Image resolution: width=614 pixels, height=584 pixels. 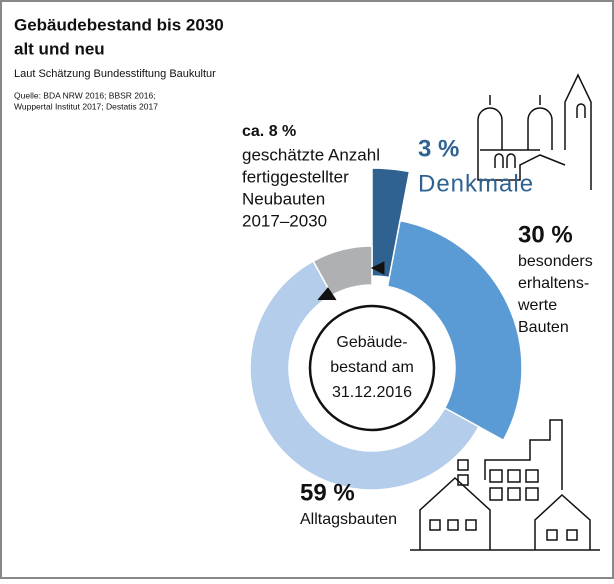 I want to click on category-label: Denkmale, so click(x=476, y=183).